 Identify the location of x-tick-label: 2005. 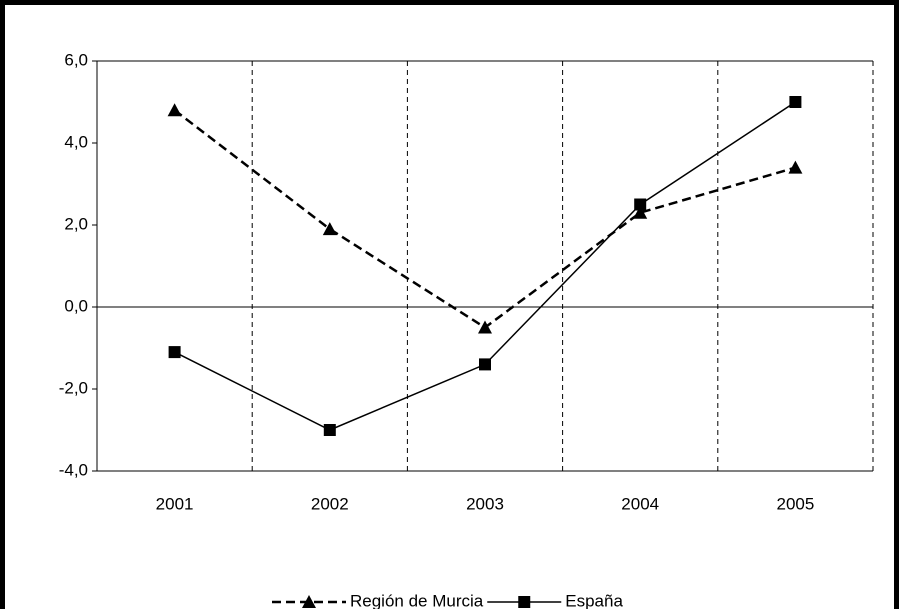
(795, 503).